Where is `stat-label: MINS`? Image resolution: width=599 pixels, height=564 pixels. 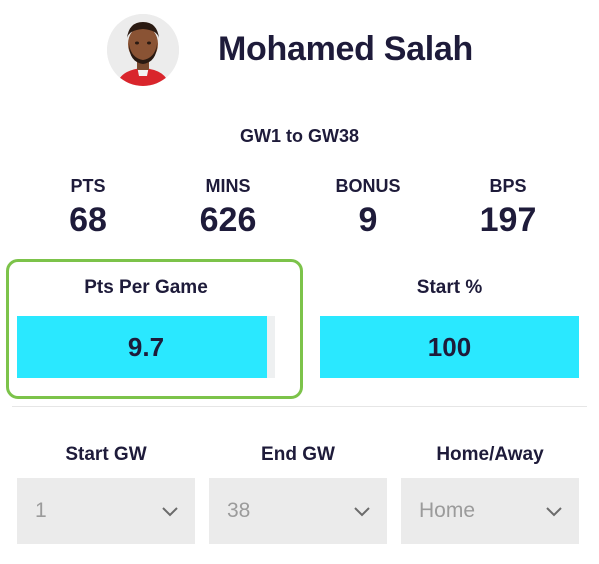 stat-label: MINS is located at coordinates (228, 186).